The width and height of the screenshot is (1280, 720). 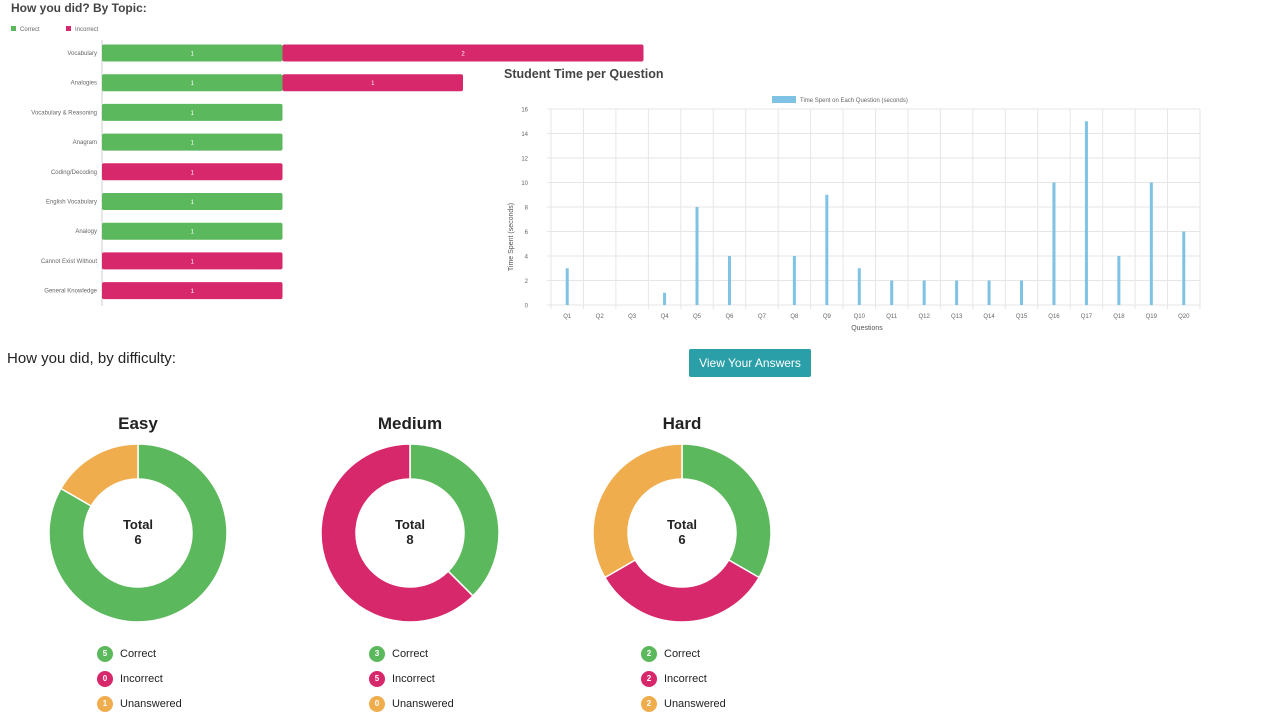 What do you see at coordinates (137, 539) in the screenshot?
I see `donut-total-value: 6` at bounding box center [137, 539].